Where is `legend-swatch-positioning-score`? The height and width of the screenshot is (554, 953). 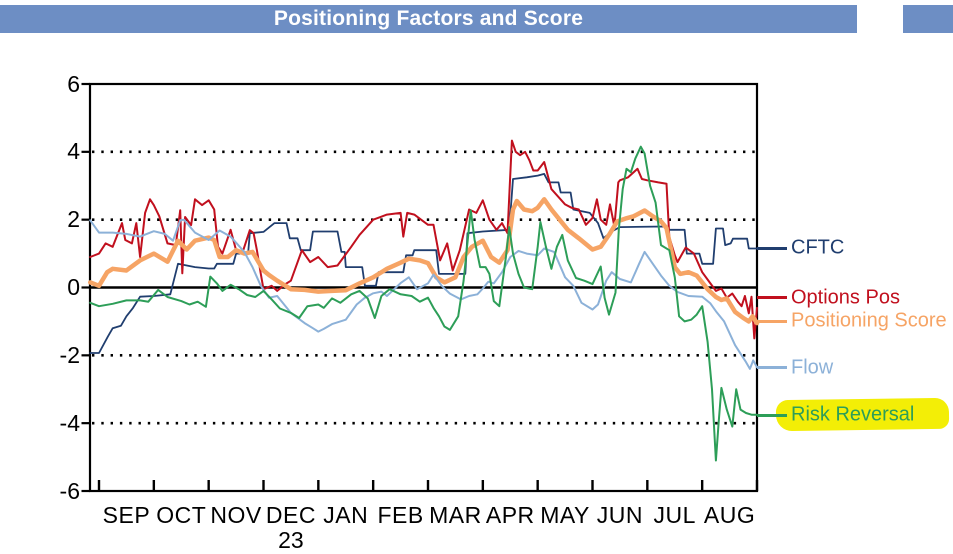 legend-swatch-positioning-score is located at coordinates (772, 321).